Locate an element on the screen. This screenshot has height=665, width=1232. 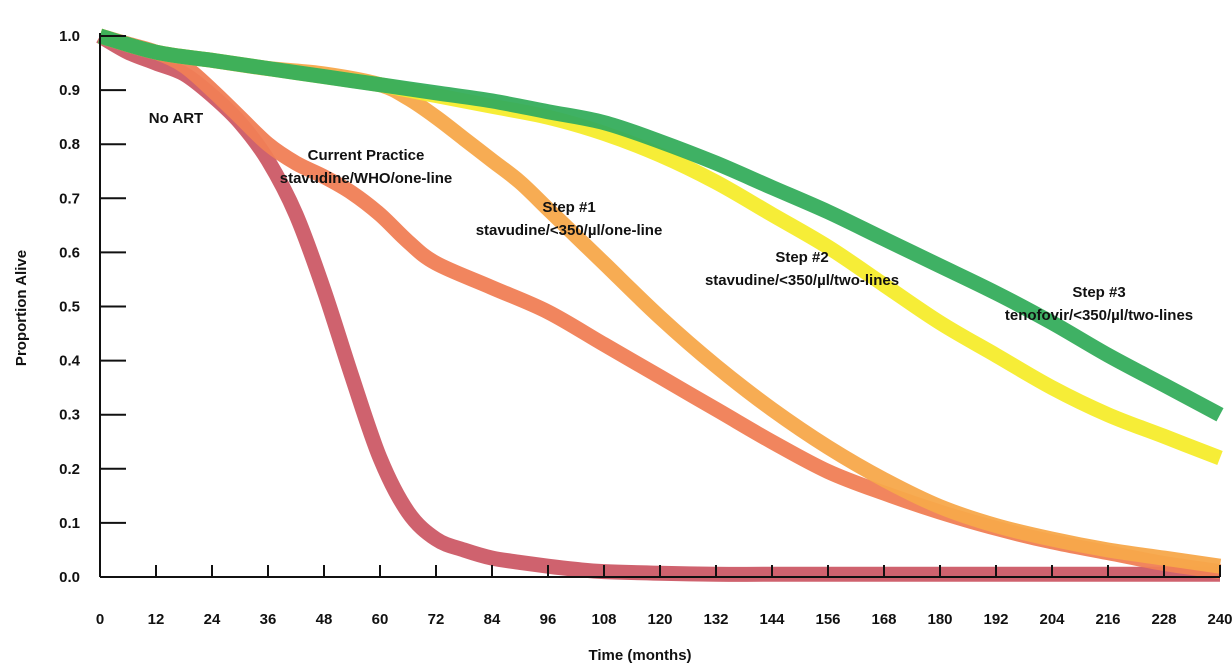
x-tick-label: 60 is located at coordinates (380, 619).